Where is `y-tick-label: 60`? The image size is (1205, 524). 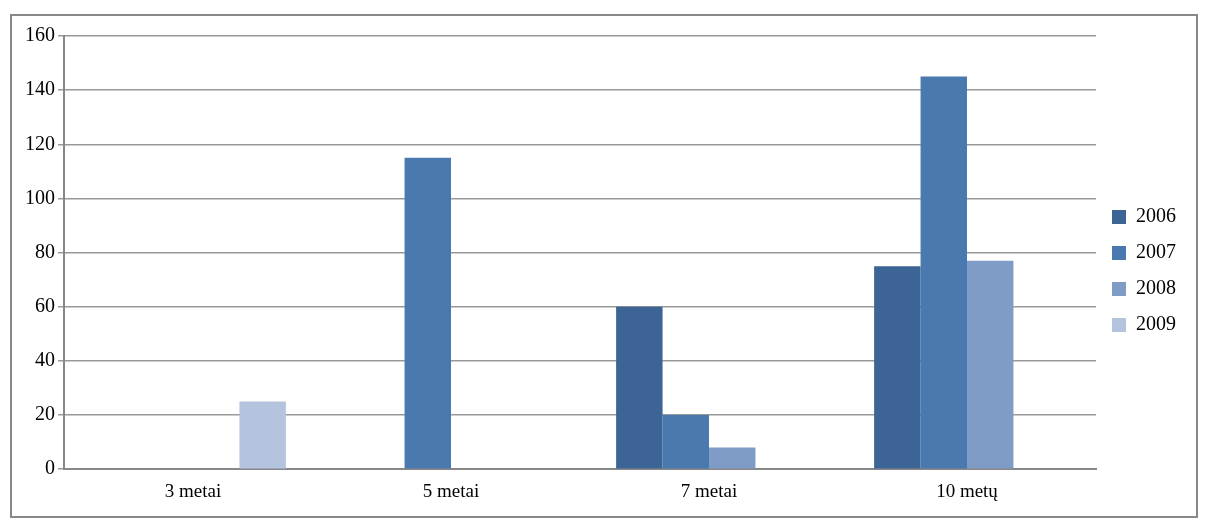
y-tick-label: 60 is located at coordinates (45, 305).